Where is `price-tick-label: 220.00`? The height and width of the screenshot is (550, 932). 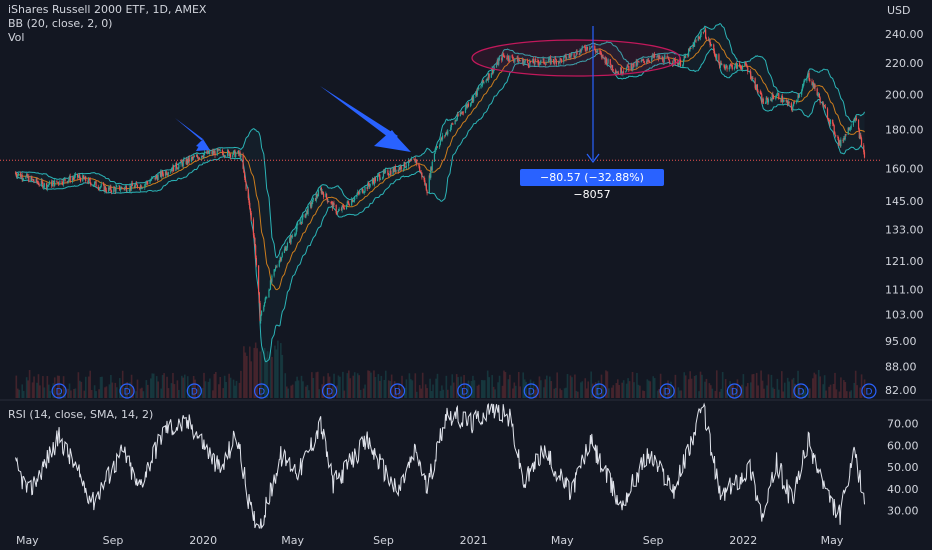 price-tick-label: 220.00 is located at coordinates (904, 63).